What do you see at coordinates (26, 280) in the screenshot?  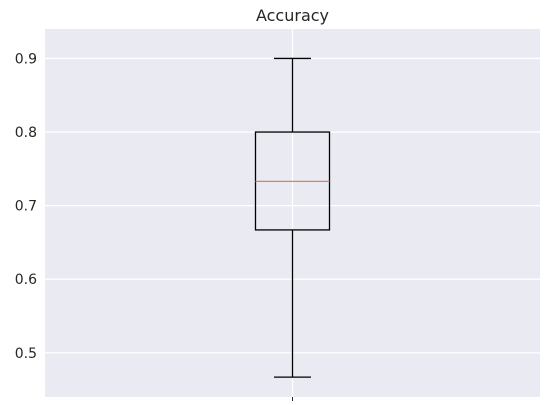 I see `y-tick-label: 0.6` at bounding box center [26, 280].